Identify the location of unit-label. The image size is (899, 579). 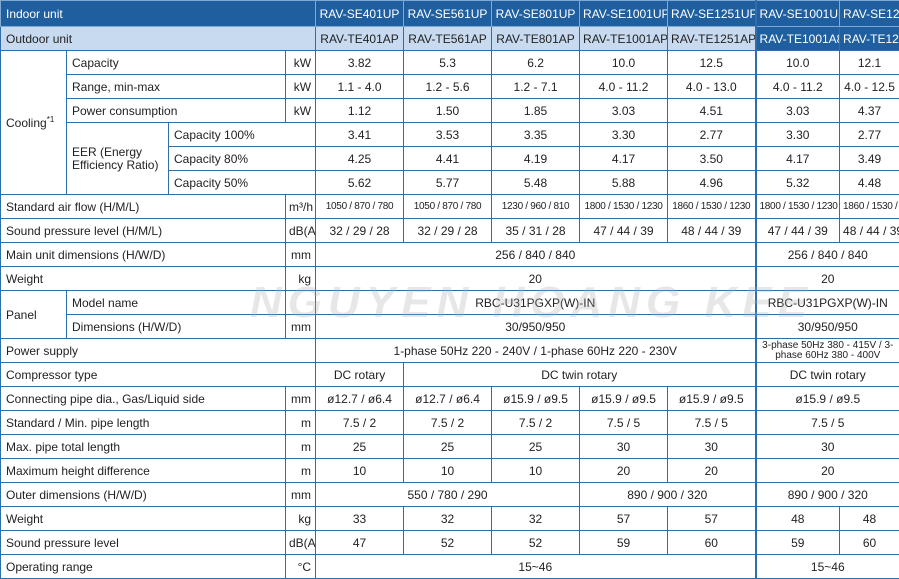
(301, 303).